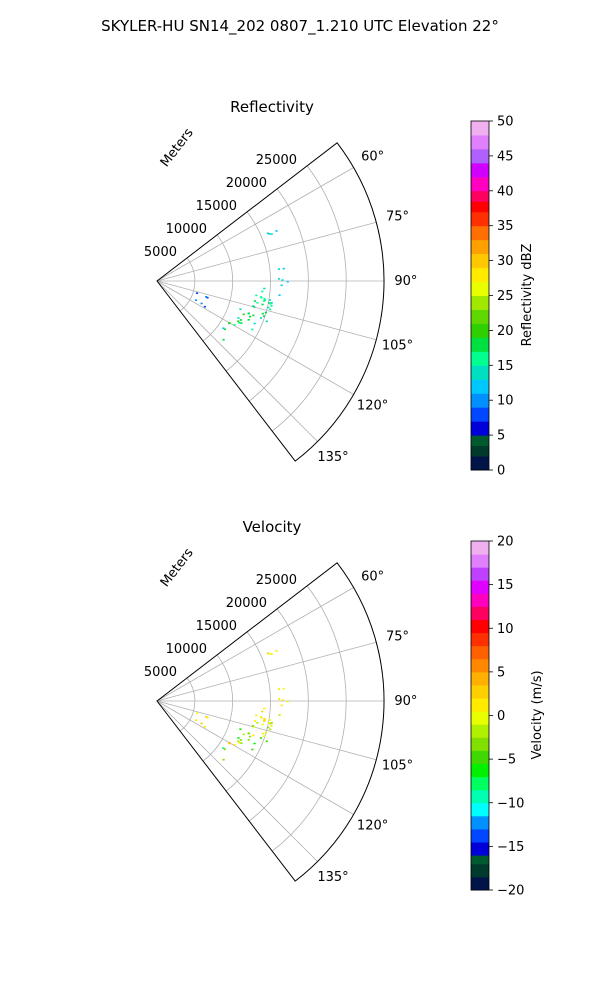 This screenshot has height=1000, width=600. What do you see at coordinates (537, 714) in the screenshot?
I see `velocity-colorbar-label: Velocity (m/s)` at bounding box center [537, 714].